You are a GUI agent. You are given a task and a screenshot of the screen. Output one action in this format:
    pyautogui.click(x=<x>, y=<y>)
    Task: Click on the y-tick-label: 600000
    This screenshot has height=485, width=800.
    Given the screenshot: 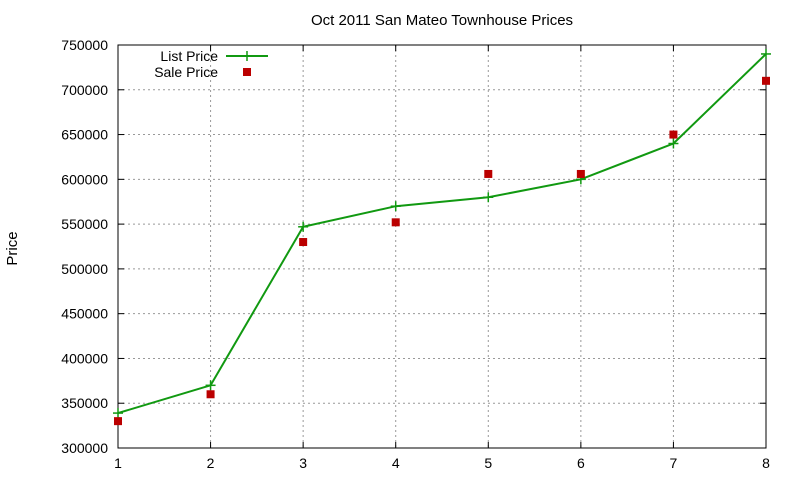 What is the action you would take?
    pyautogui.click(x=84, y=179)
    